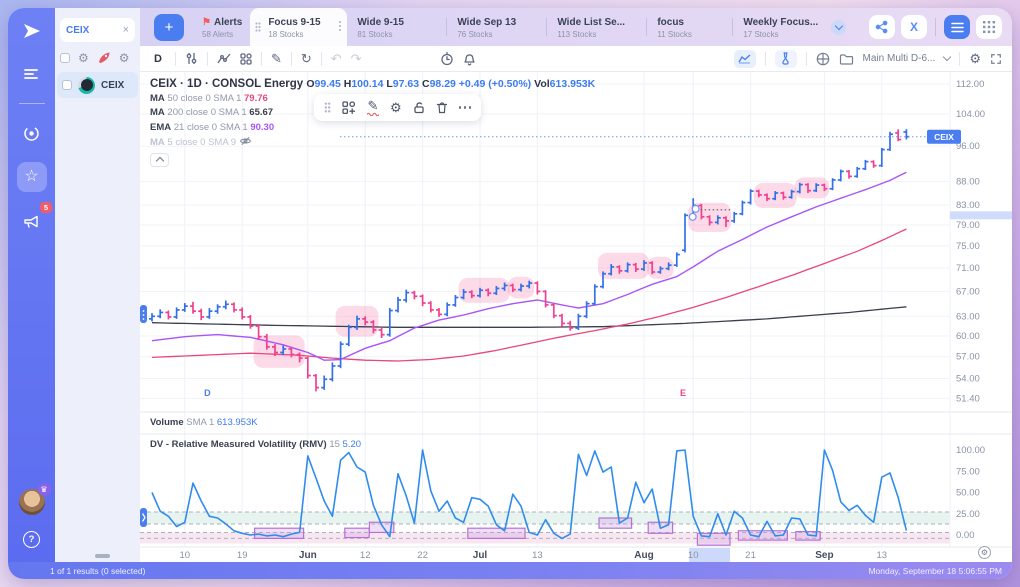 The width and height of the screenshot is (1020, 587). What do you see at coordinates (104, 58) in the screenshot?
I see `rocket-icon` at bounding box center [104, 58].